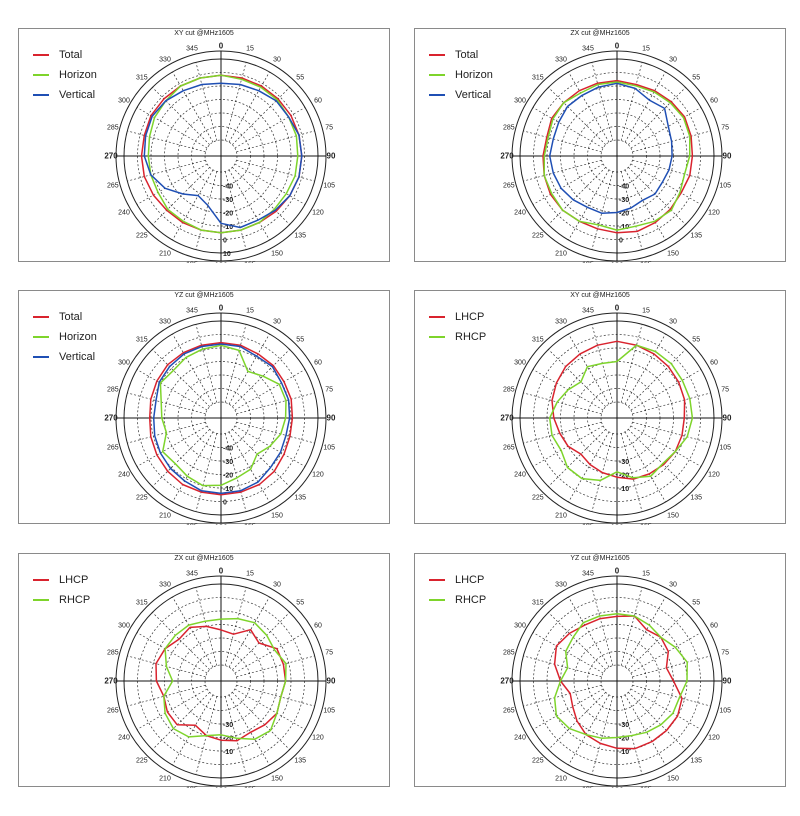  What do you see at coordinates (624, 187) in the screenshot?
I see `radial-label: -40` at bounding box center [624, 187].